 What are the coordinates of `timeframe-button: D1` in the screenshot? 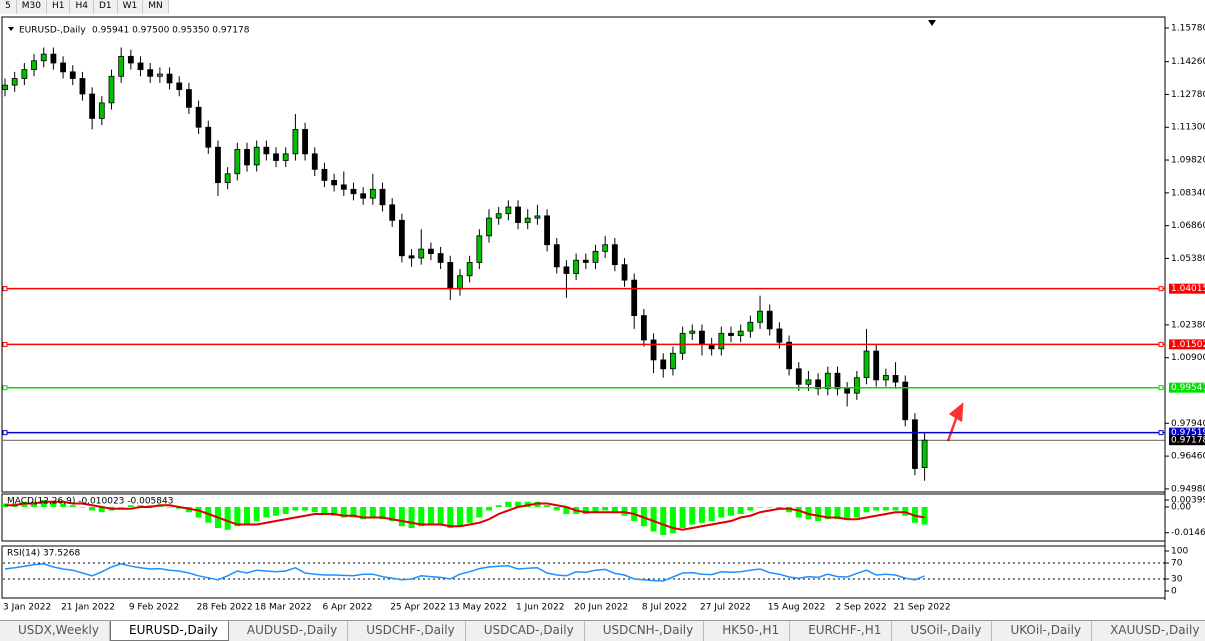 It's located at (106, 7).